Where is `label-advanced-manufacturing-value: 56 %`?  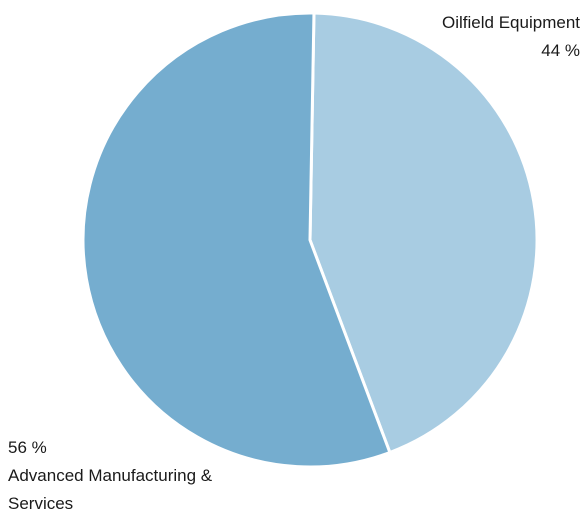 label-advanced-manufacturing-value: 56 % is located at coordinates (27, 447).